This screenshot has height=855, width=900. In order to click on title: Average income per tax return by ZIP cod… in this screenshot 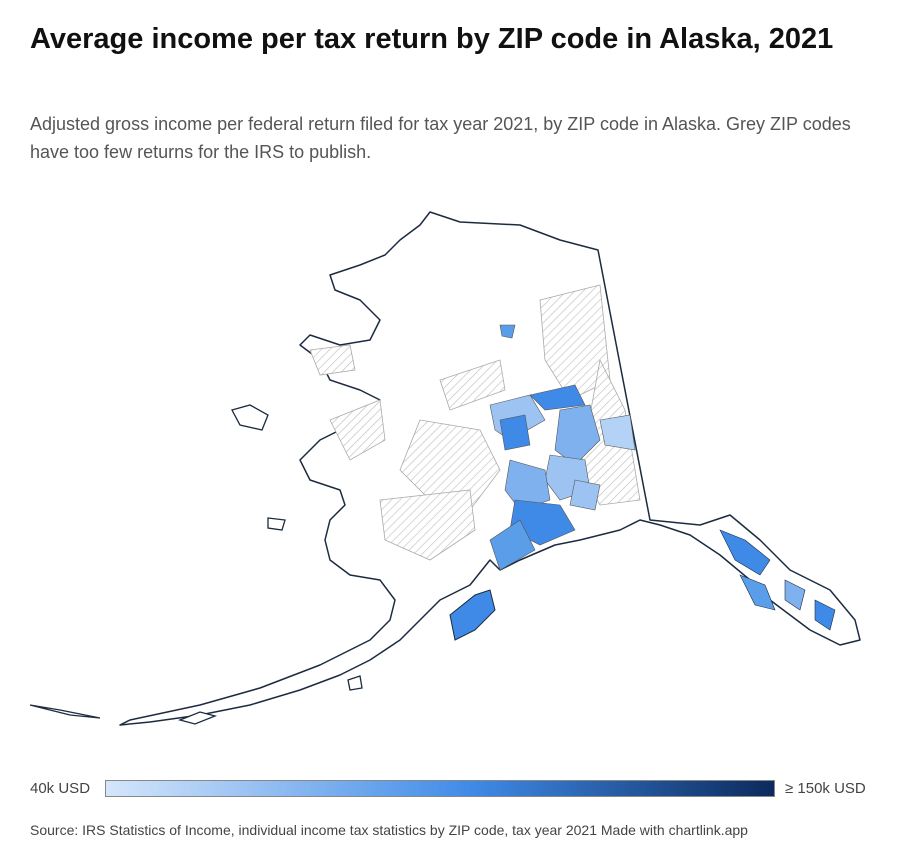, I will do `click(432, 39)`.